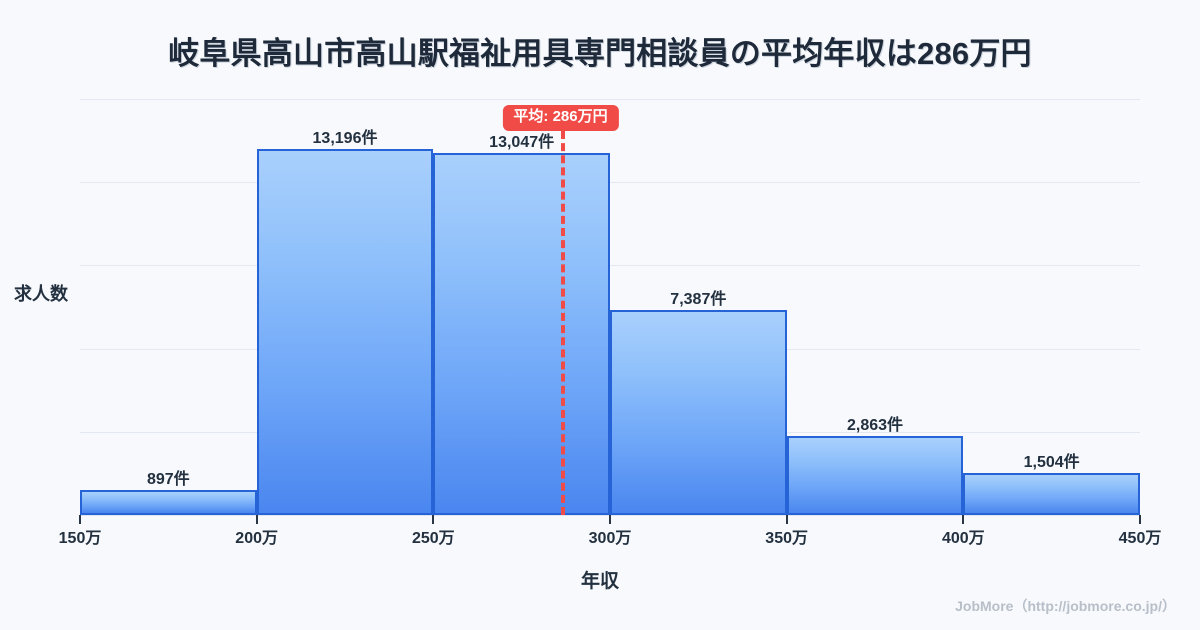  I want to click on bar-value-label: 7,387件, so click(698, 300).